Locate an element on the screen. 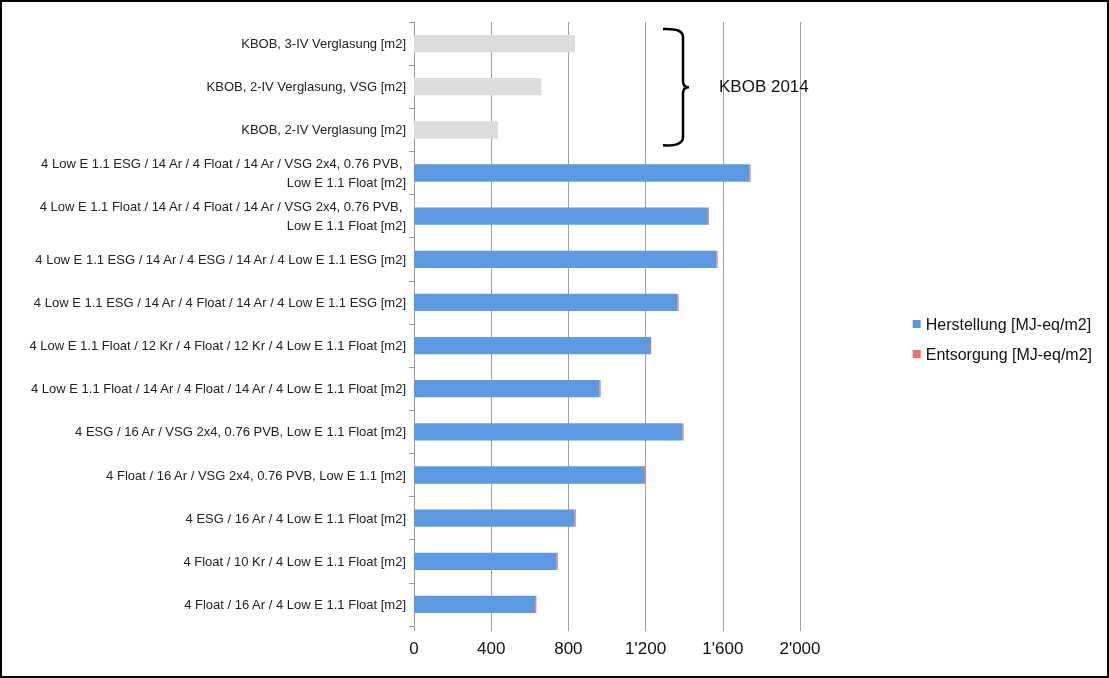 The height and width of the screenshot is (678, 1109). legend-label: Herstellung [MJ-eq/m2] is located at coordinates (1008, 324).